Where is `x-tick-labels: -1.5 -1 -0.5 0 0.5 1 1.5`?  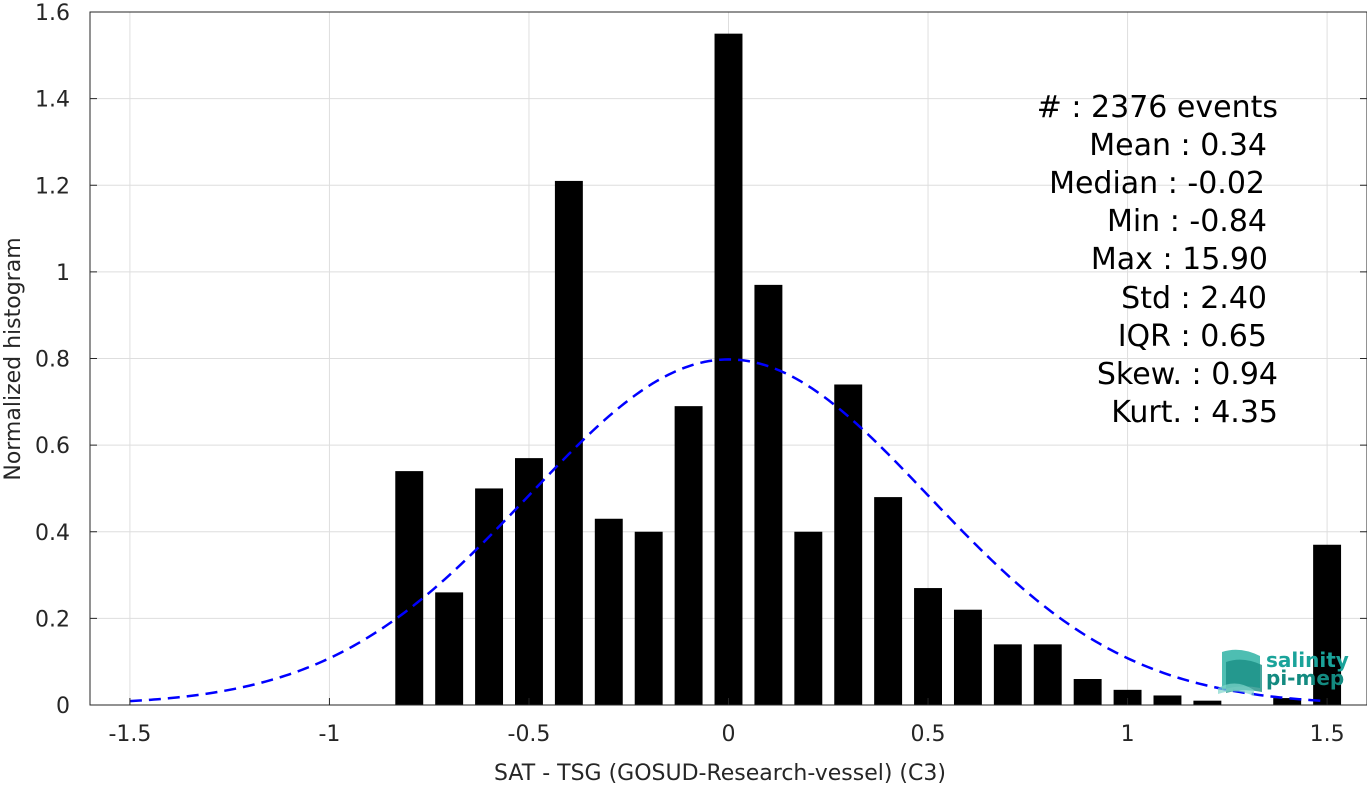
x-tick-labels: -1.5 -1 -0.5 0 0.5 1 1.5 is located at coordinates (726, 734).